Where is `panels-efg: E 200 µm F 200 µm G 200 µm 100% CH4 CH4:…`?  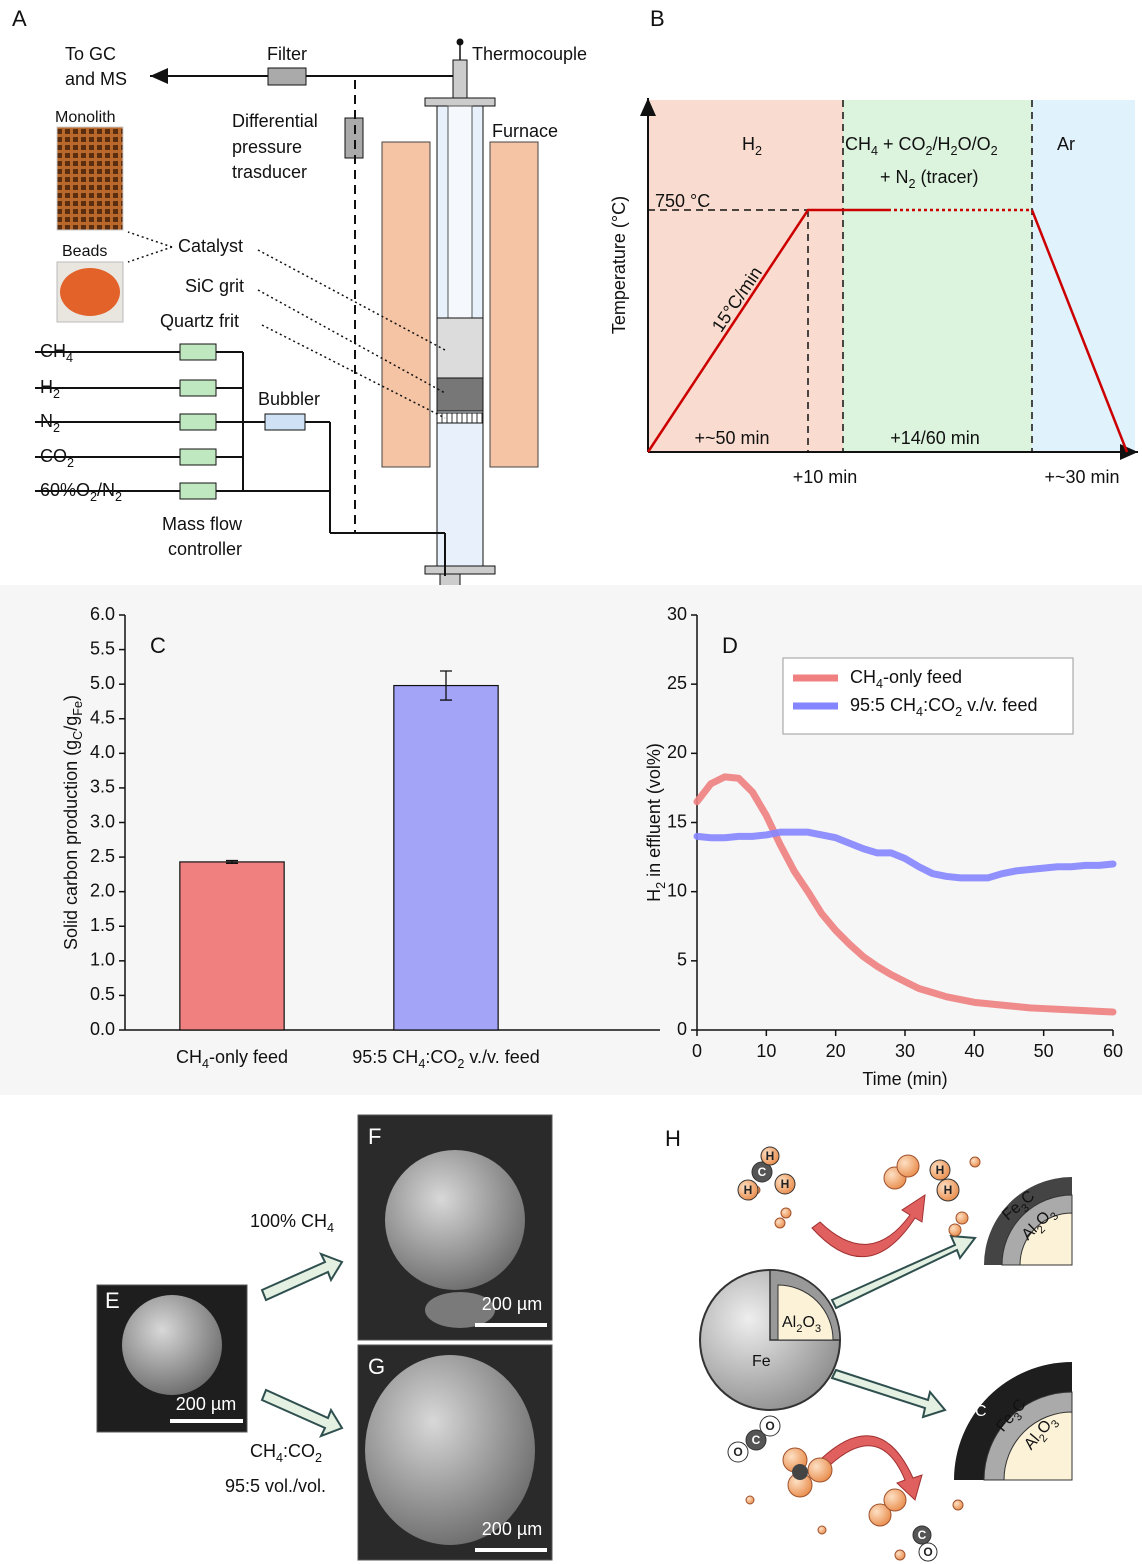 panels-efg: E 200 µm F 200 µm G 200 µm 100% CH4 CH4:… is located at coordinates (324, 1337).